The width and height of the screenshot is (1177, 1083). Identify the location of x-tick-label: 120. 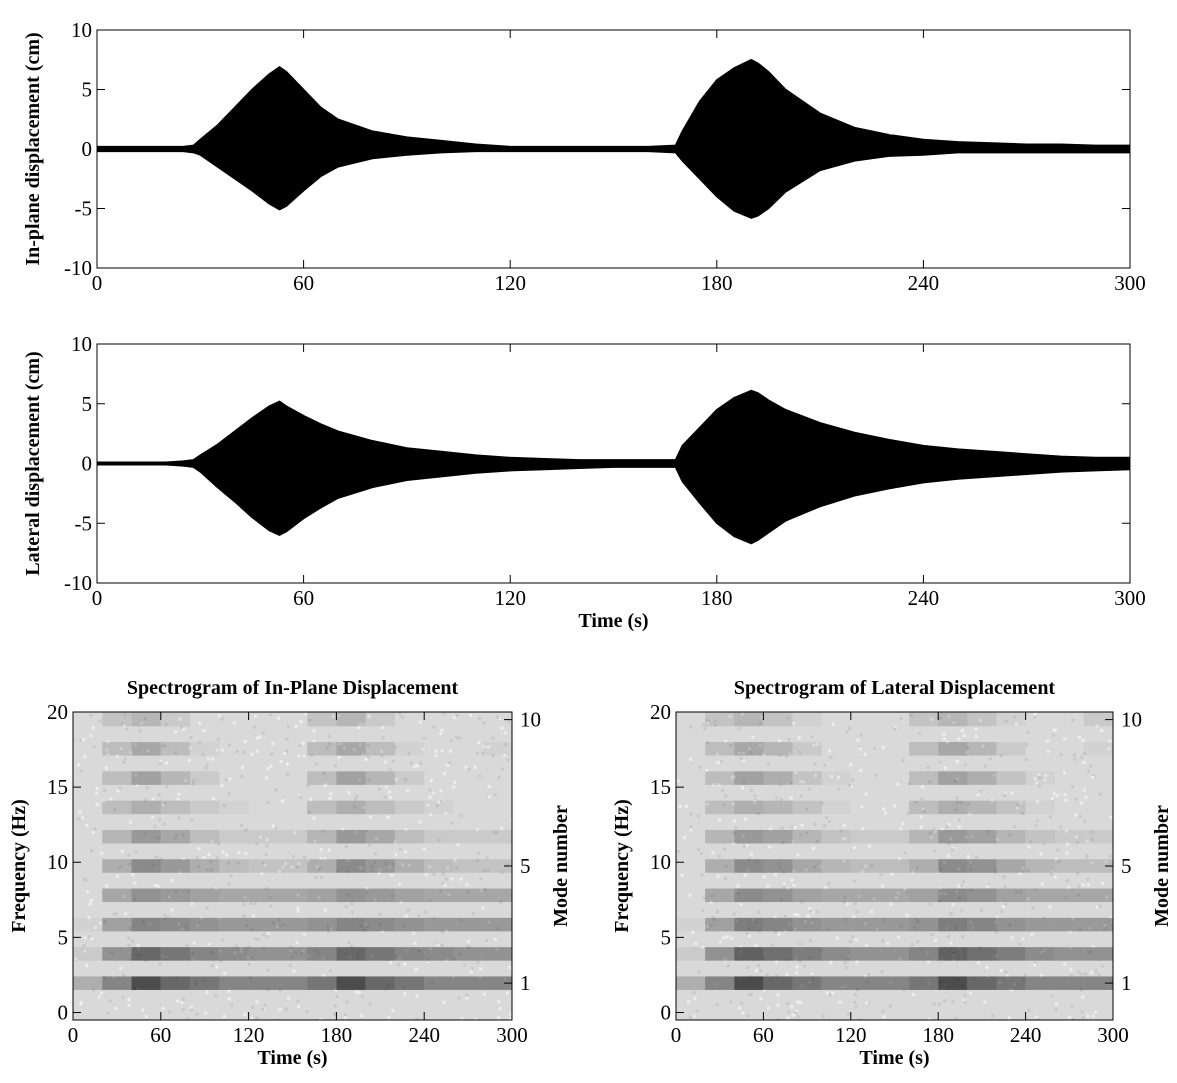
(510, 598).